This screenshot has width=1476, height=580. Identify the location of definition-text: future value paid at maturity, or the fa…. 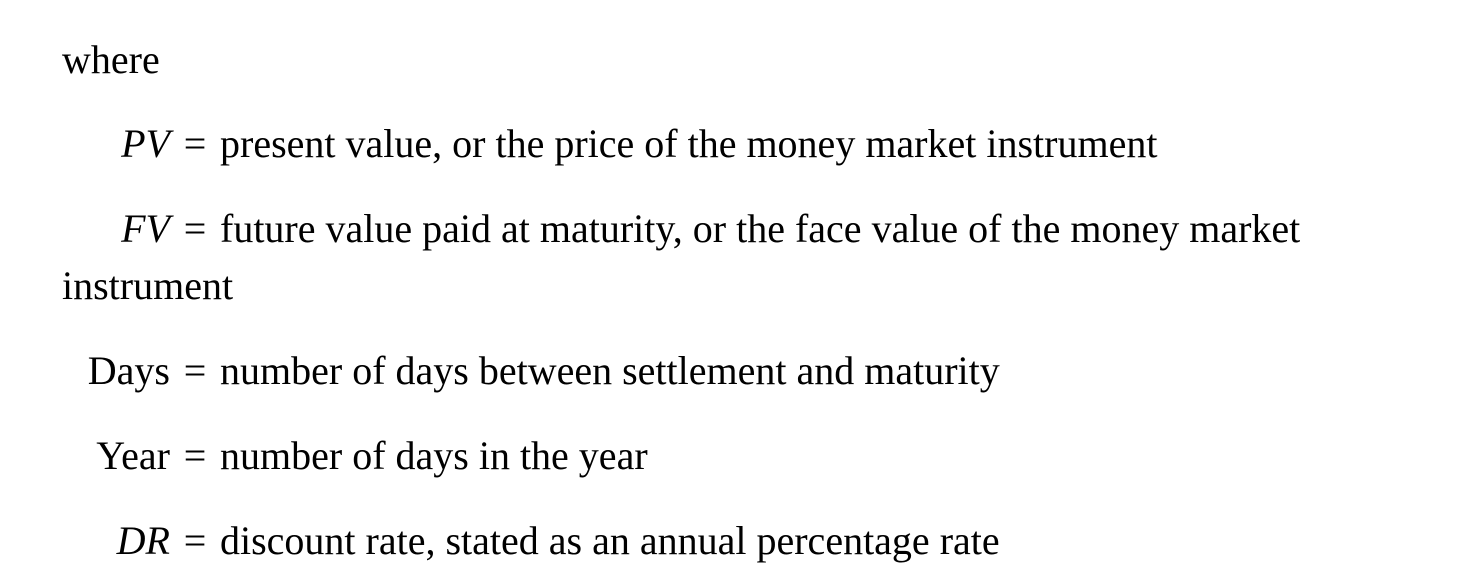
(760, 228).